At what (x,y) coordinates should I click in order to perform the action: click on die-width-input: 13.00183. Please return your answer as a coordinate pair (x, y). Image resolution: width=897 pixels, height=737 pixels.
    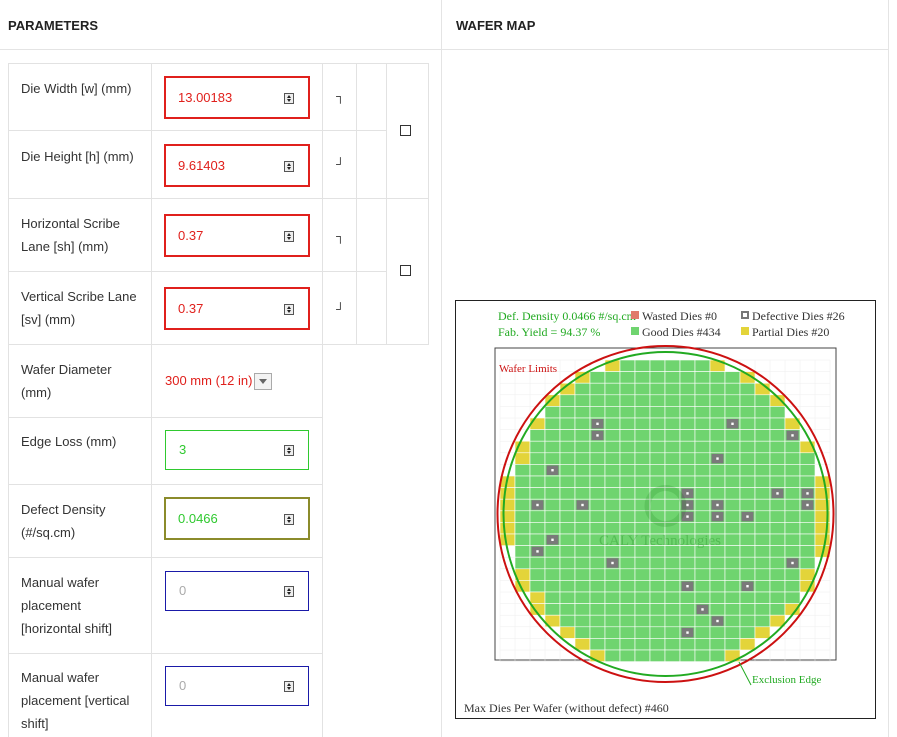
    Looking at the image, I should click on (237, 97).